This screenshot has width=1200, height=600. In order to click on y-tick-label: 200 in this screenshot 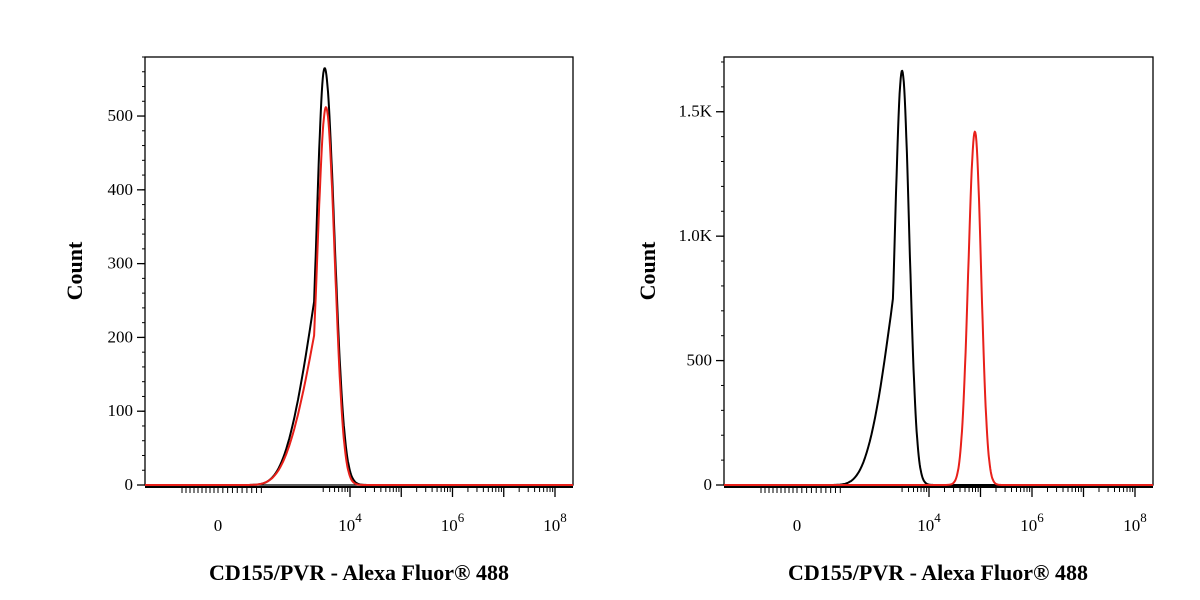, I will do `click(121, 336)`.